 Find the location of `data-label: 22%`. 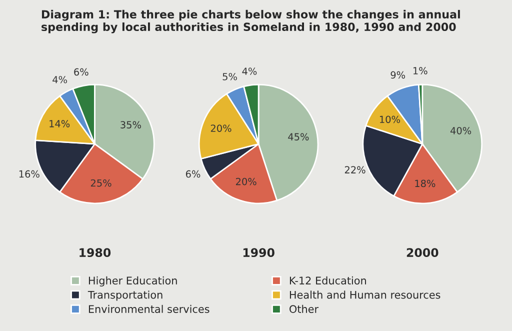

data-label: 22% is located at coordinates (355, 170).